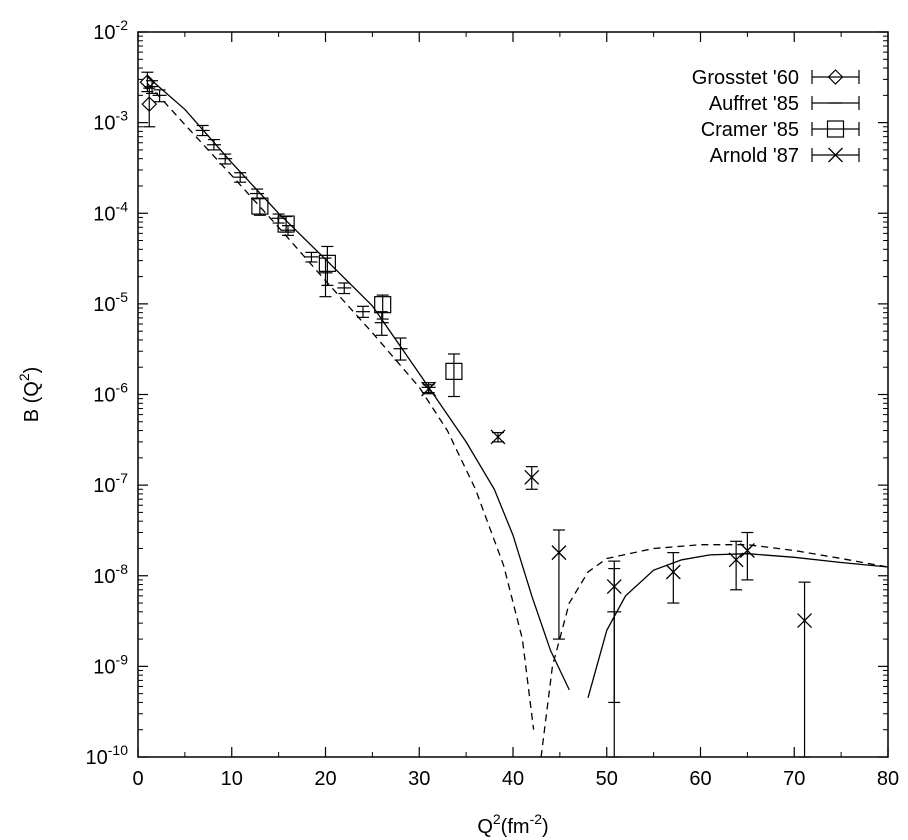 This screenshot has width=908, height=840. I want to click on x-tick-label: 30, so click(419, 779).